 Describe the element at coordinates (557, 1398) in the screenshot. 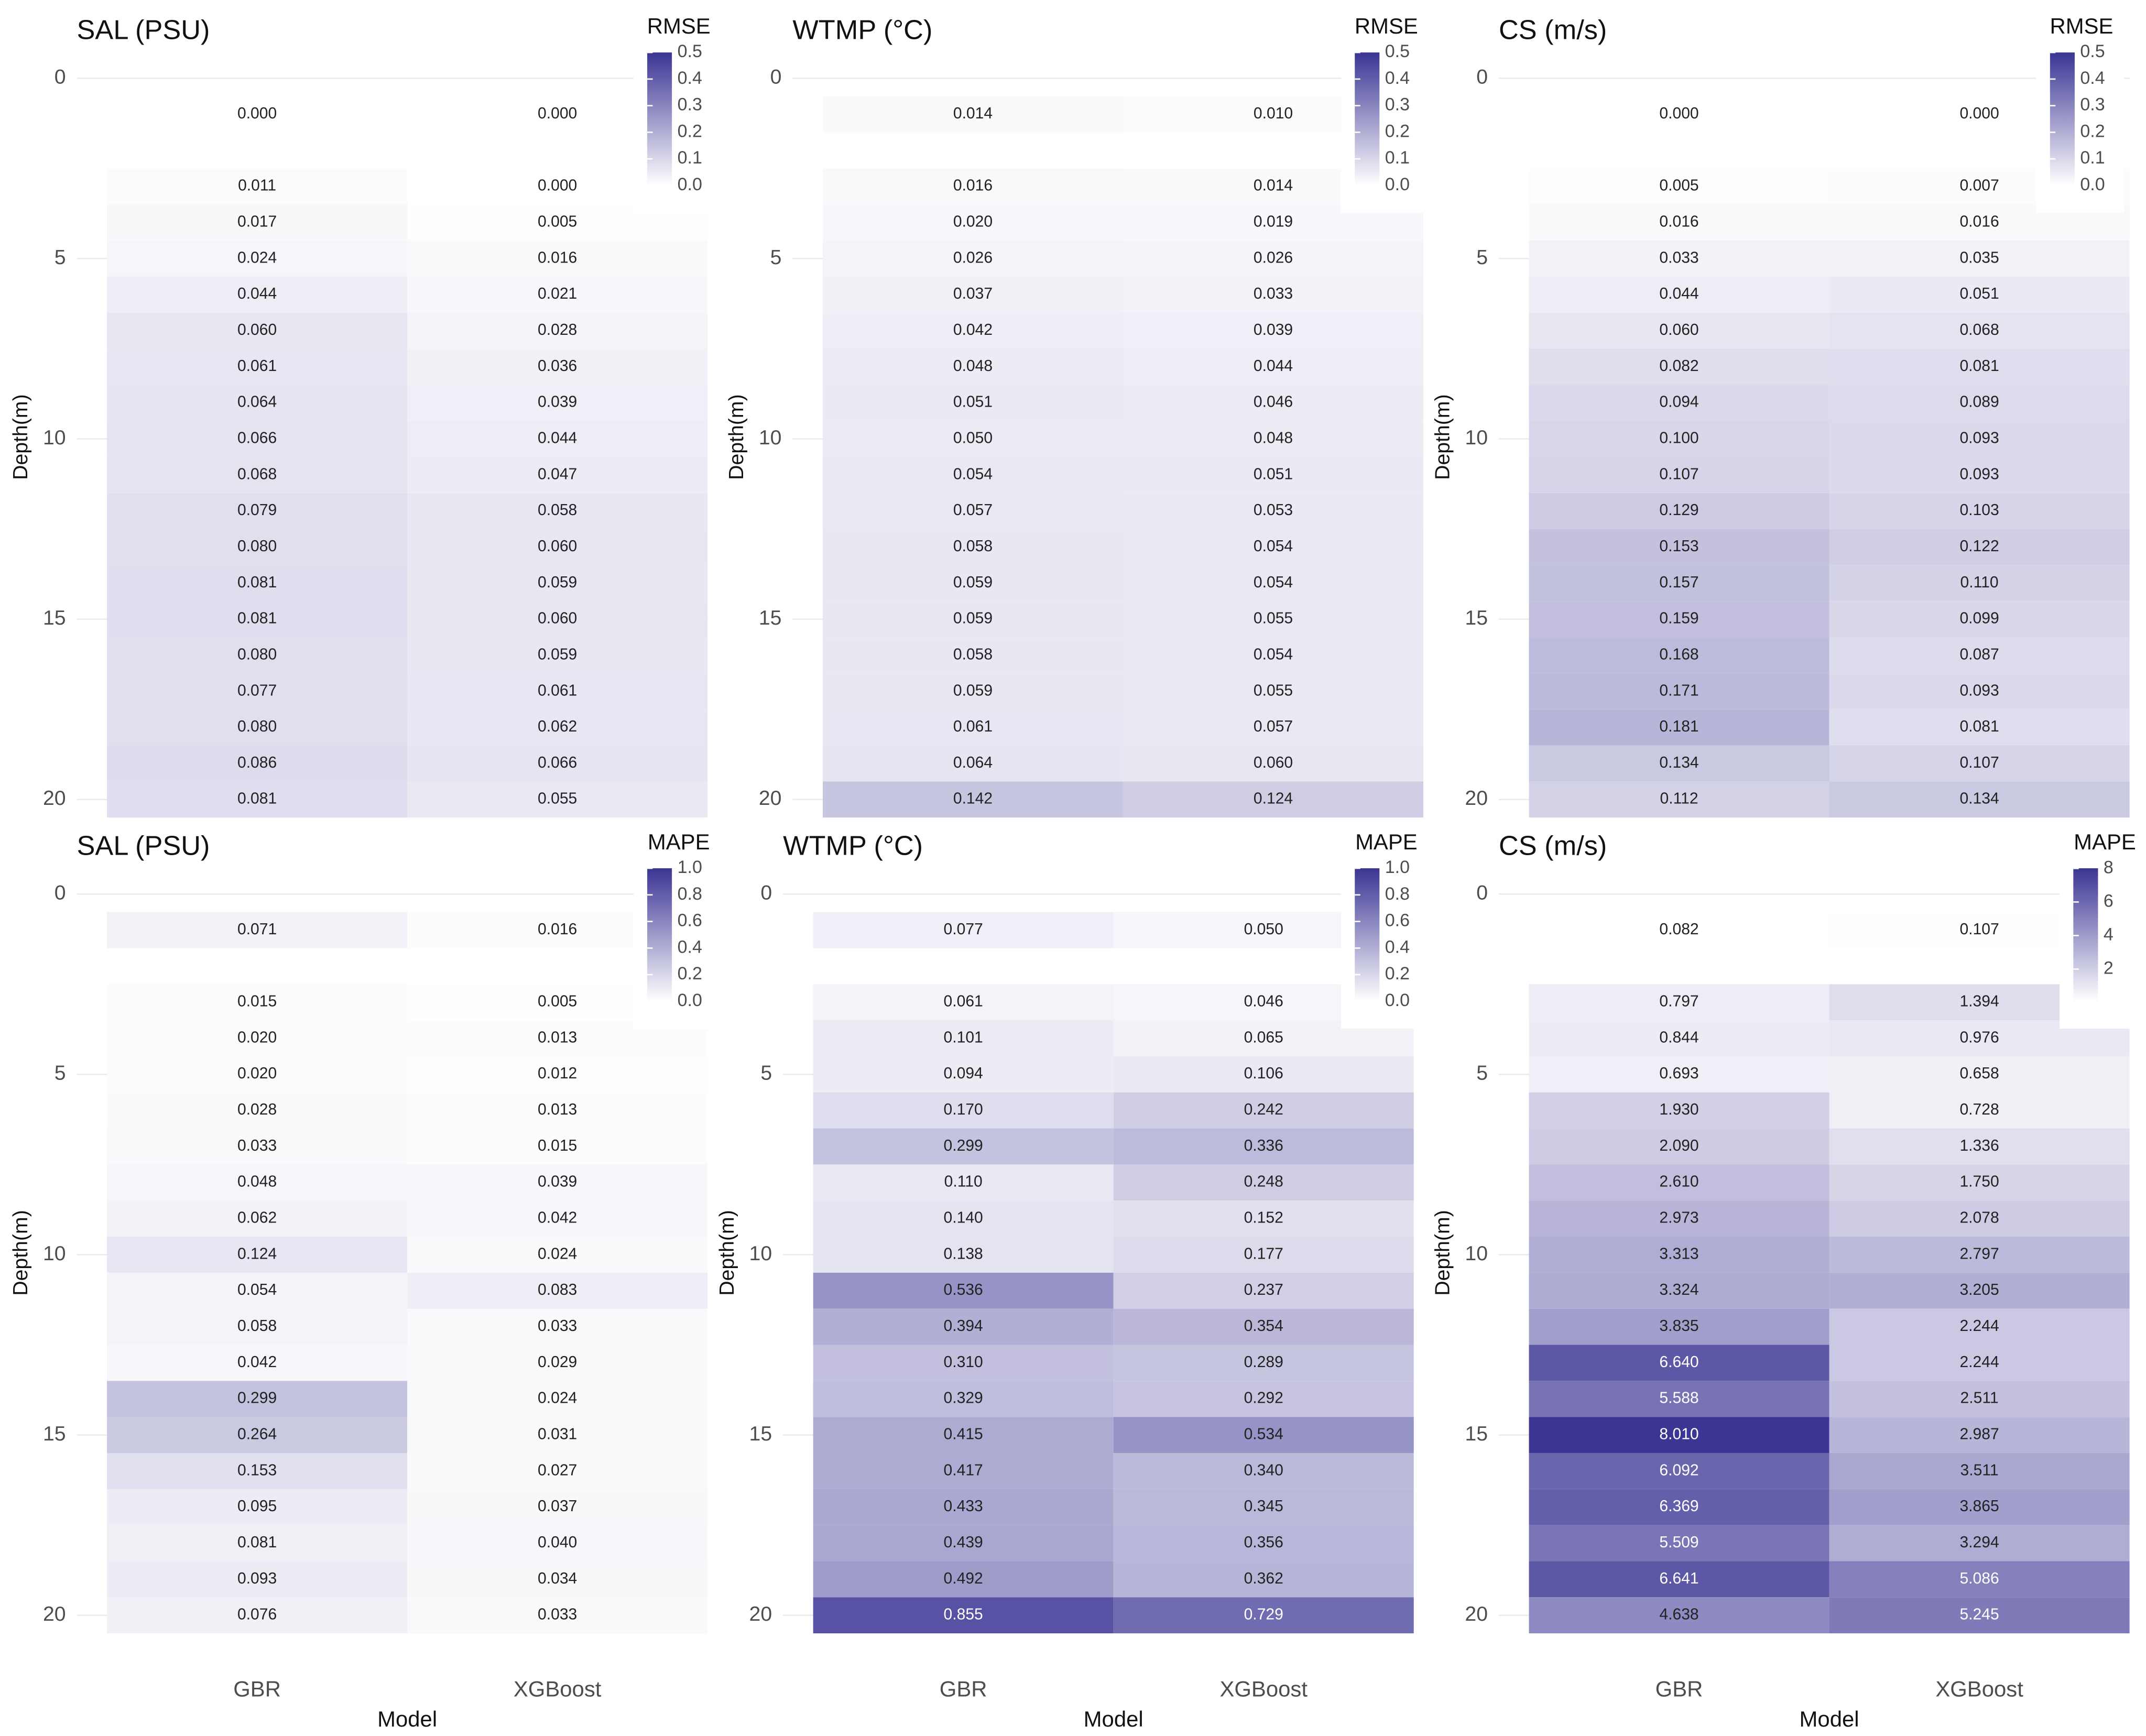

I see `cell-label: 0.024` at that location.